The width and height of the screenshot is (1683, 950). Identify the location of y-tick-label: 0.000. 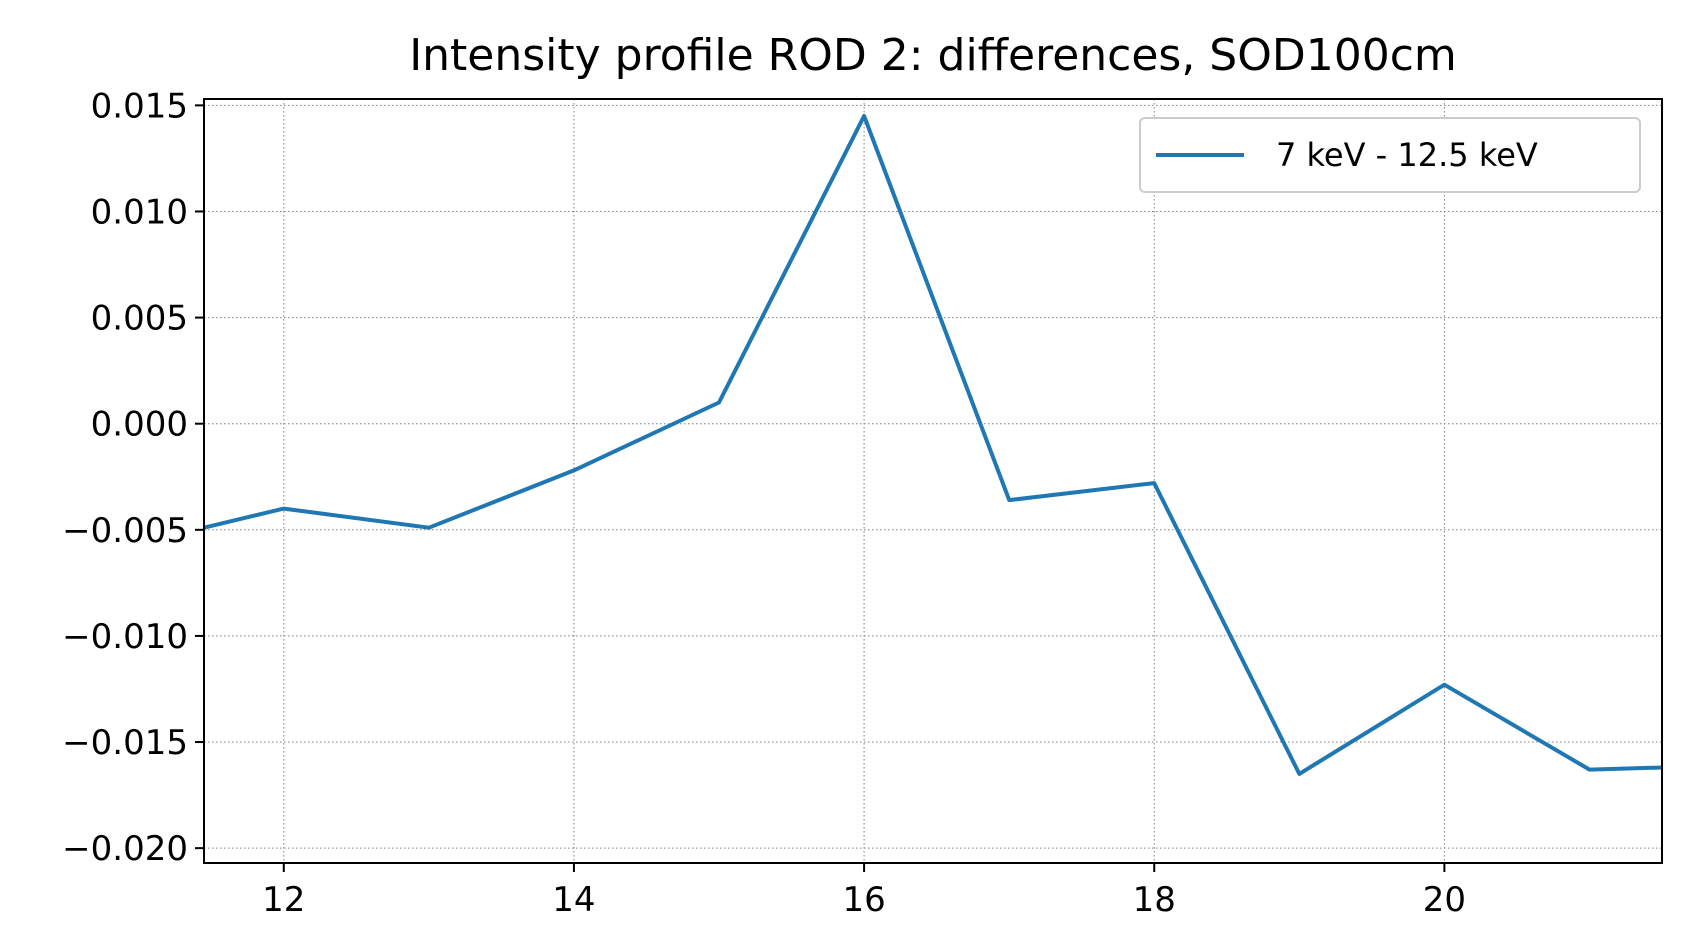
(139, 425).